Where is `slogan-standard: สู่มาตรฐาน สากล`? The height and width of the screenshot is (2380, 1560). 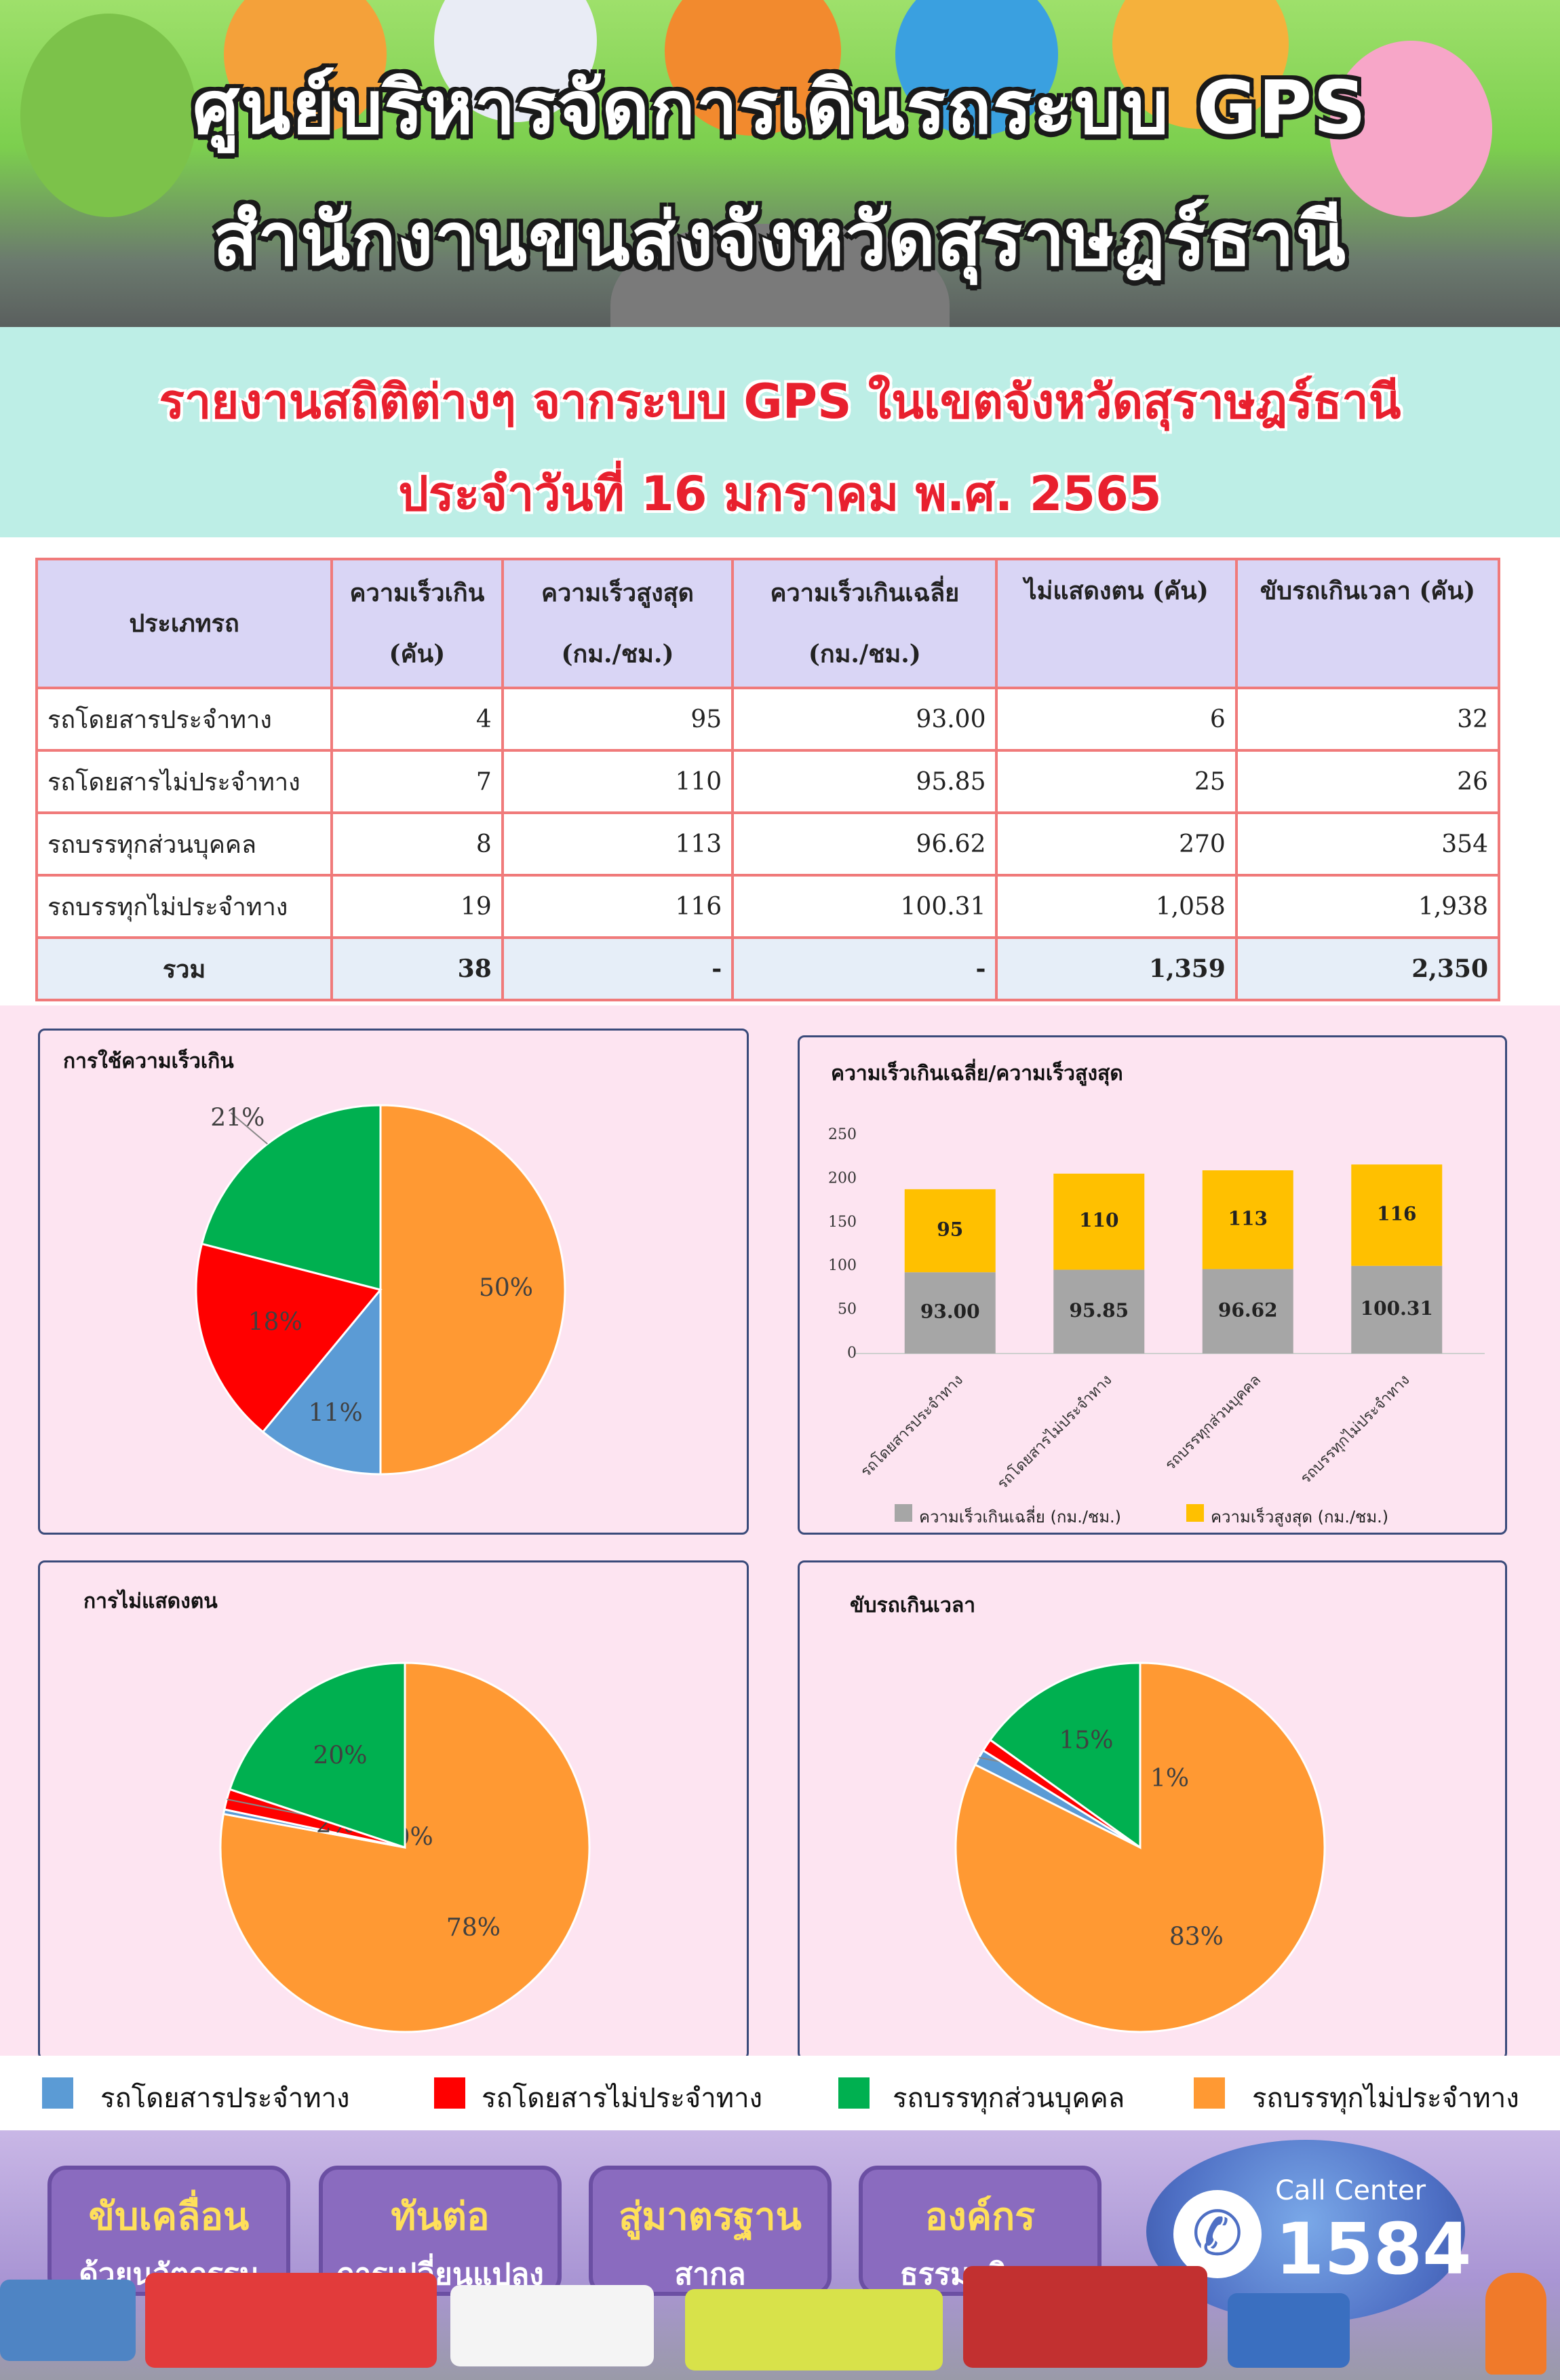
slogan-standard: สู่มาตรฐาน สากล is located at coordinates (710, 2231).